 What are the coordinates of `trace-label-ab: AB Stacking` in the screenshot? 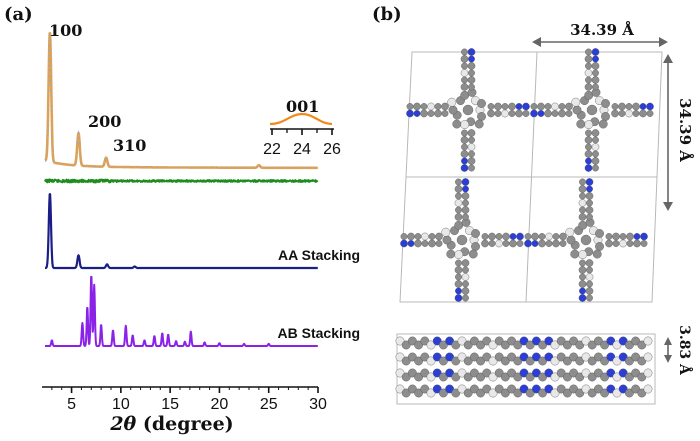 It's located at (319, 333).